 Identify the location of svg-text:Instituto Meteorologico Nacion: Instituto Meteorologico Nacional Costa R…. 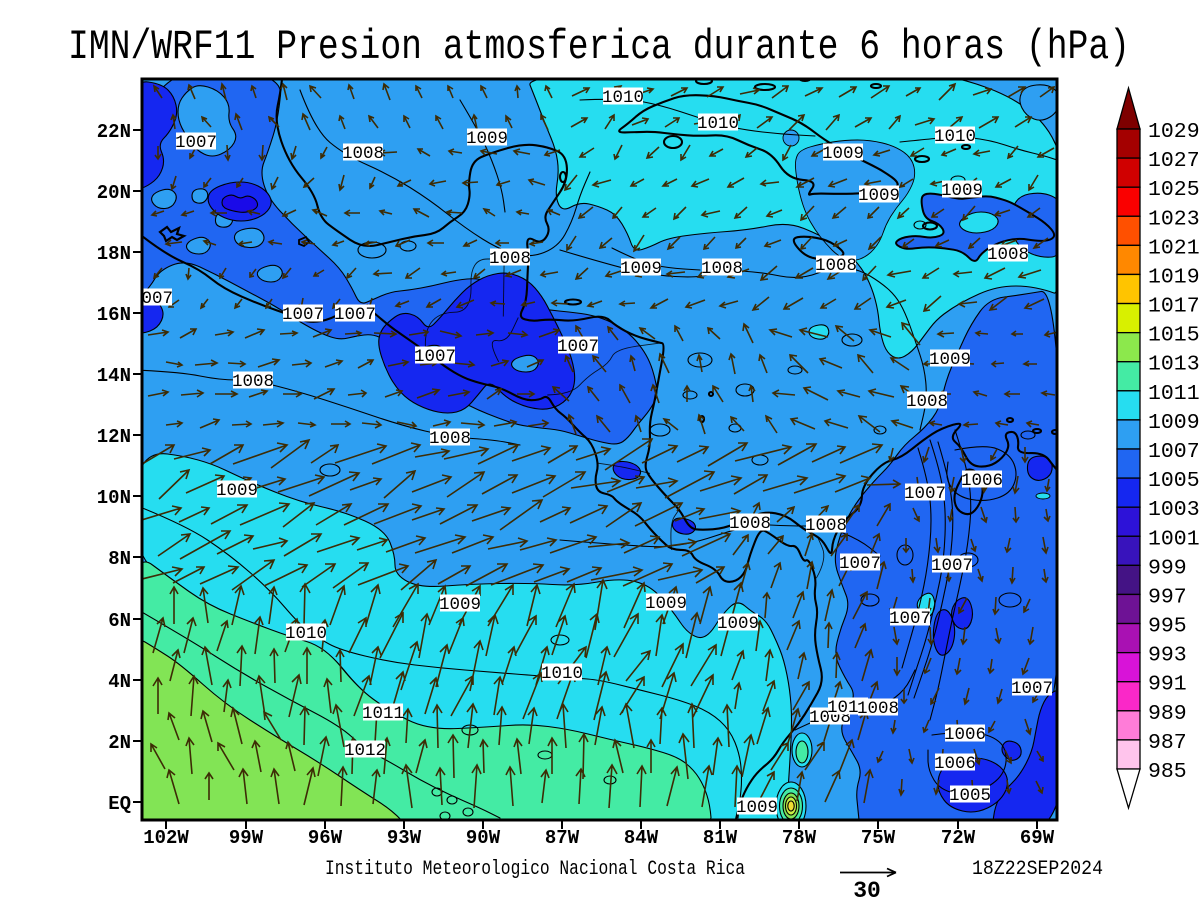
(535, 869).